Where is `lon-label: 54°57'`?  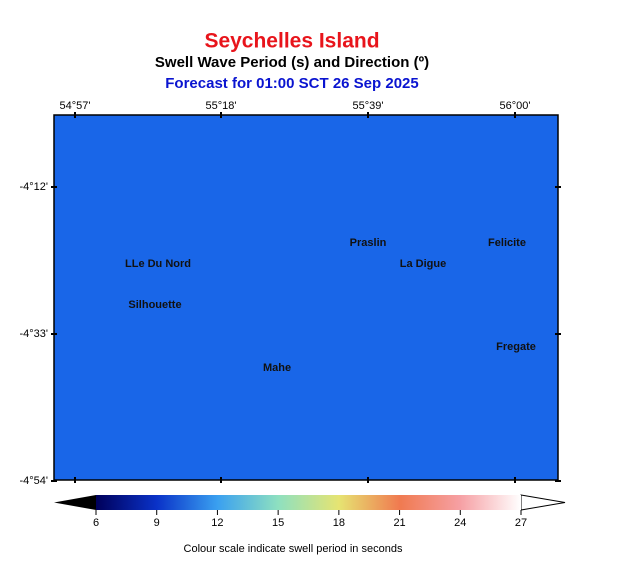
lon-label: 54°57' is located at coordinates (75, 106).